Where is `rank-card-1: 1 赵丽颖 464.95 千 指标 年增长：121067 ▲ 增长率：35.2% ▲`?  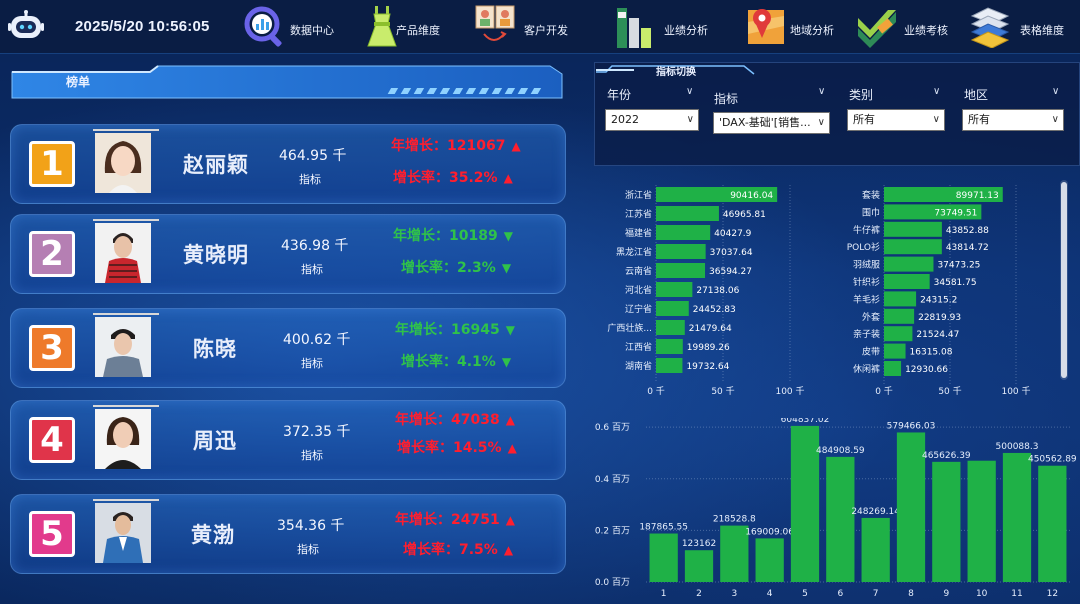 rank-card-1: 1 赵丽颖 464.95 千 指标 年增长：121067 ▲ 增长率：35.2% ▲ is located at coordinates (288, 164).